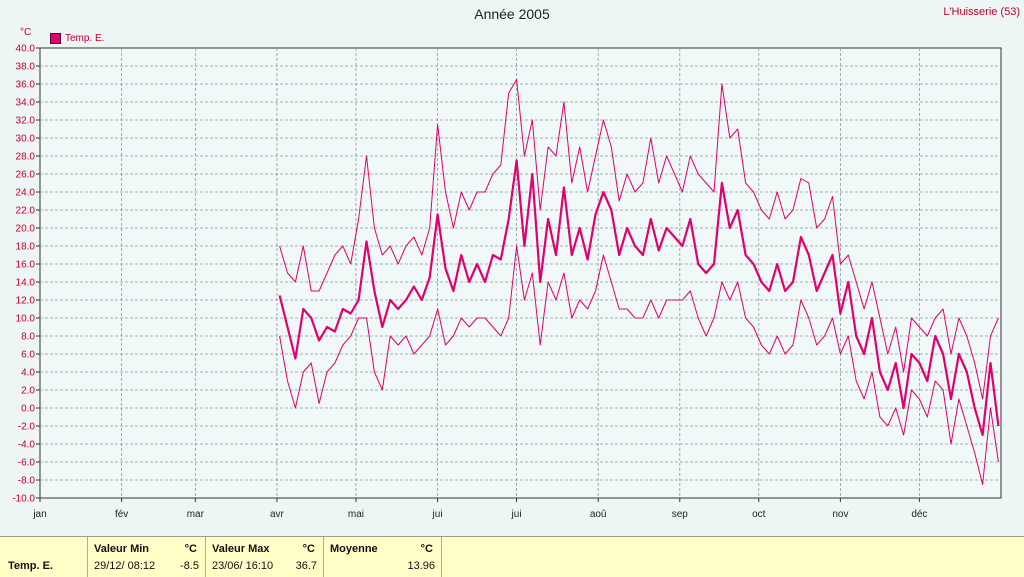 The image size is (1024, 577). What do you see at coordinates (421, 566) in the screenshot?
I see `stats-mean-value: 13.96` at bounding box center [421, 566].